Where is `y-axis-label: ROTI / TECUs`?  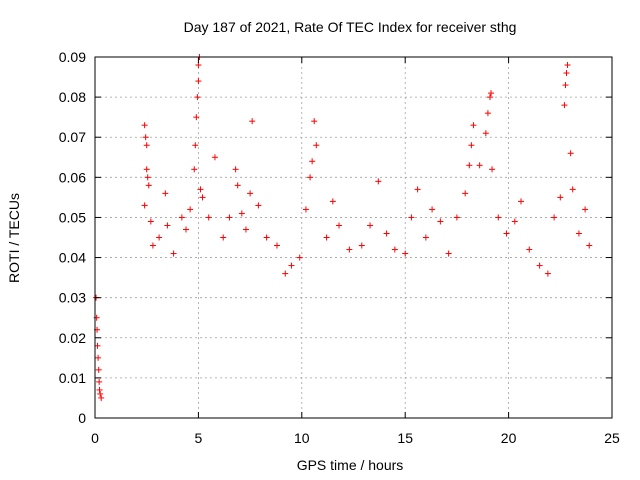 y-axis-label: ROTI / TECUs is located at coordinates (14, 238).